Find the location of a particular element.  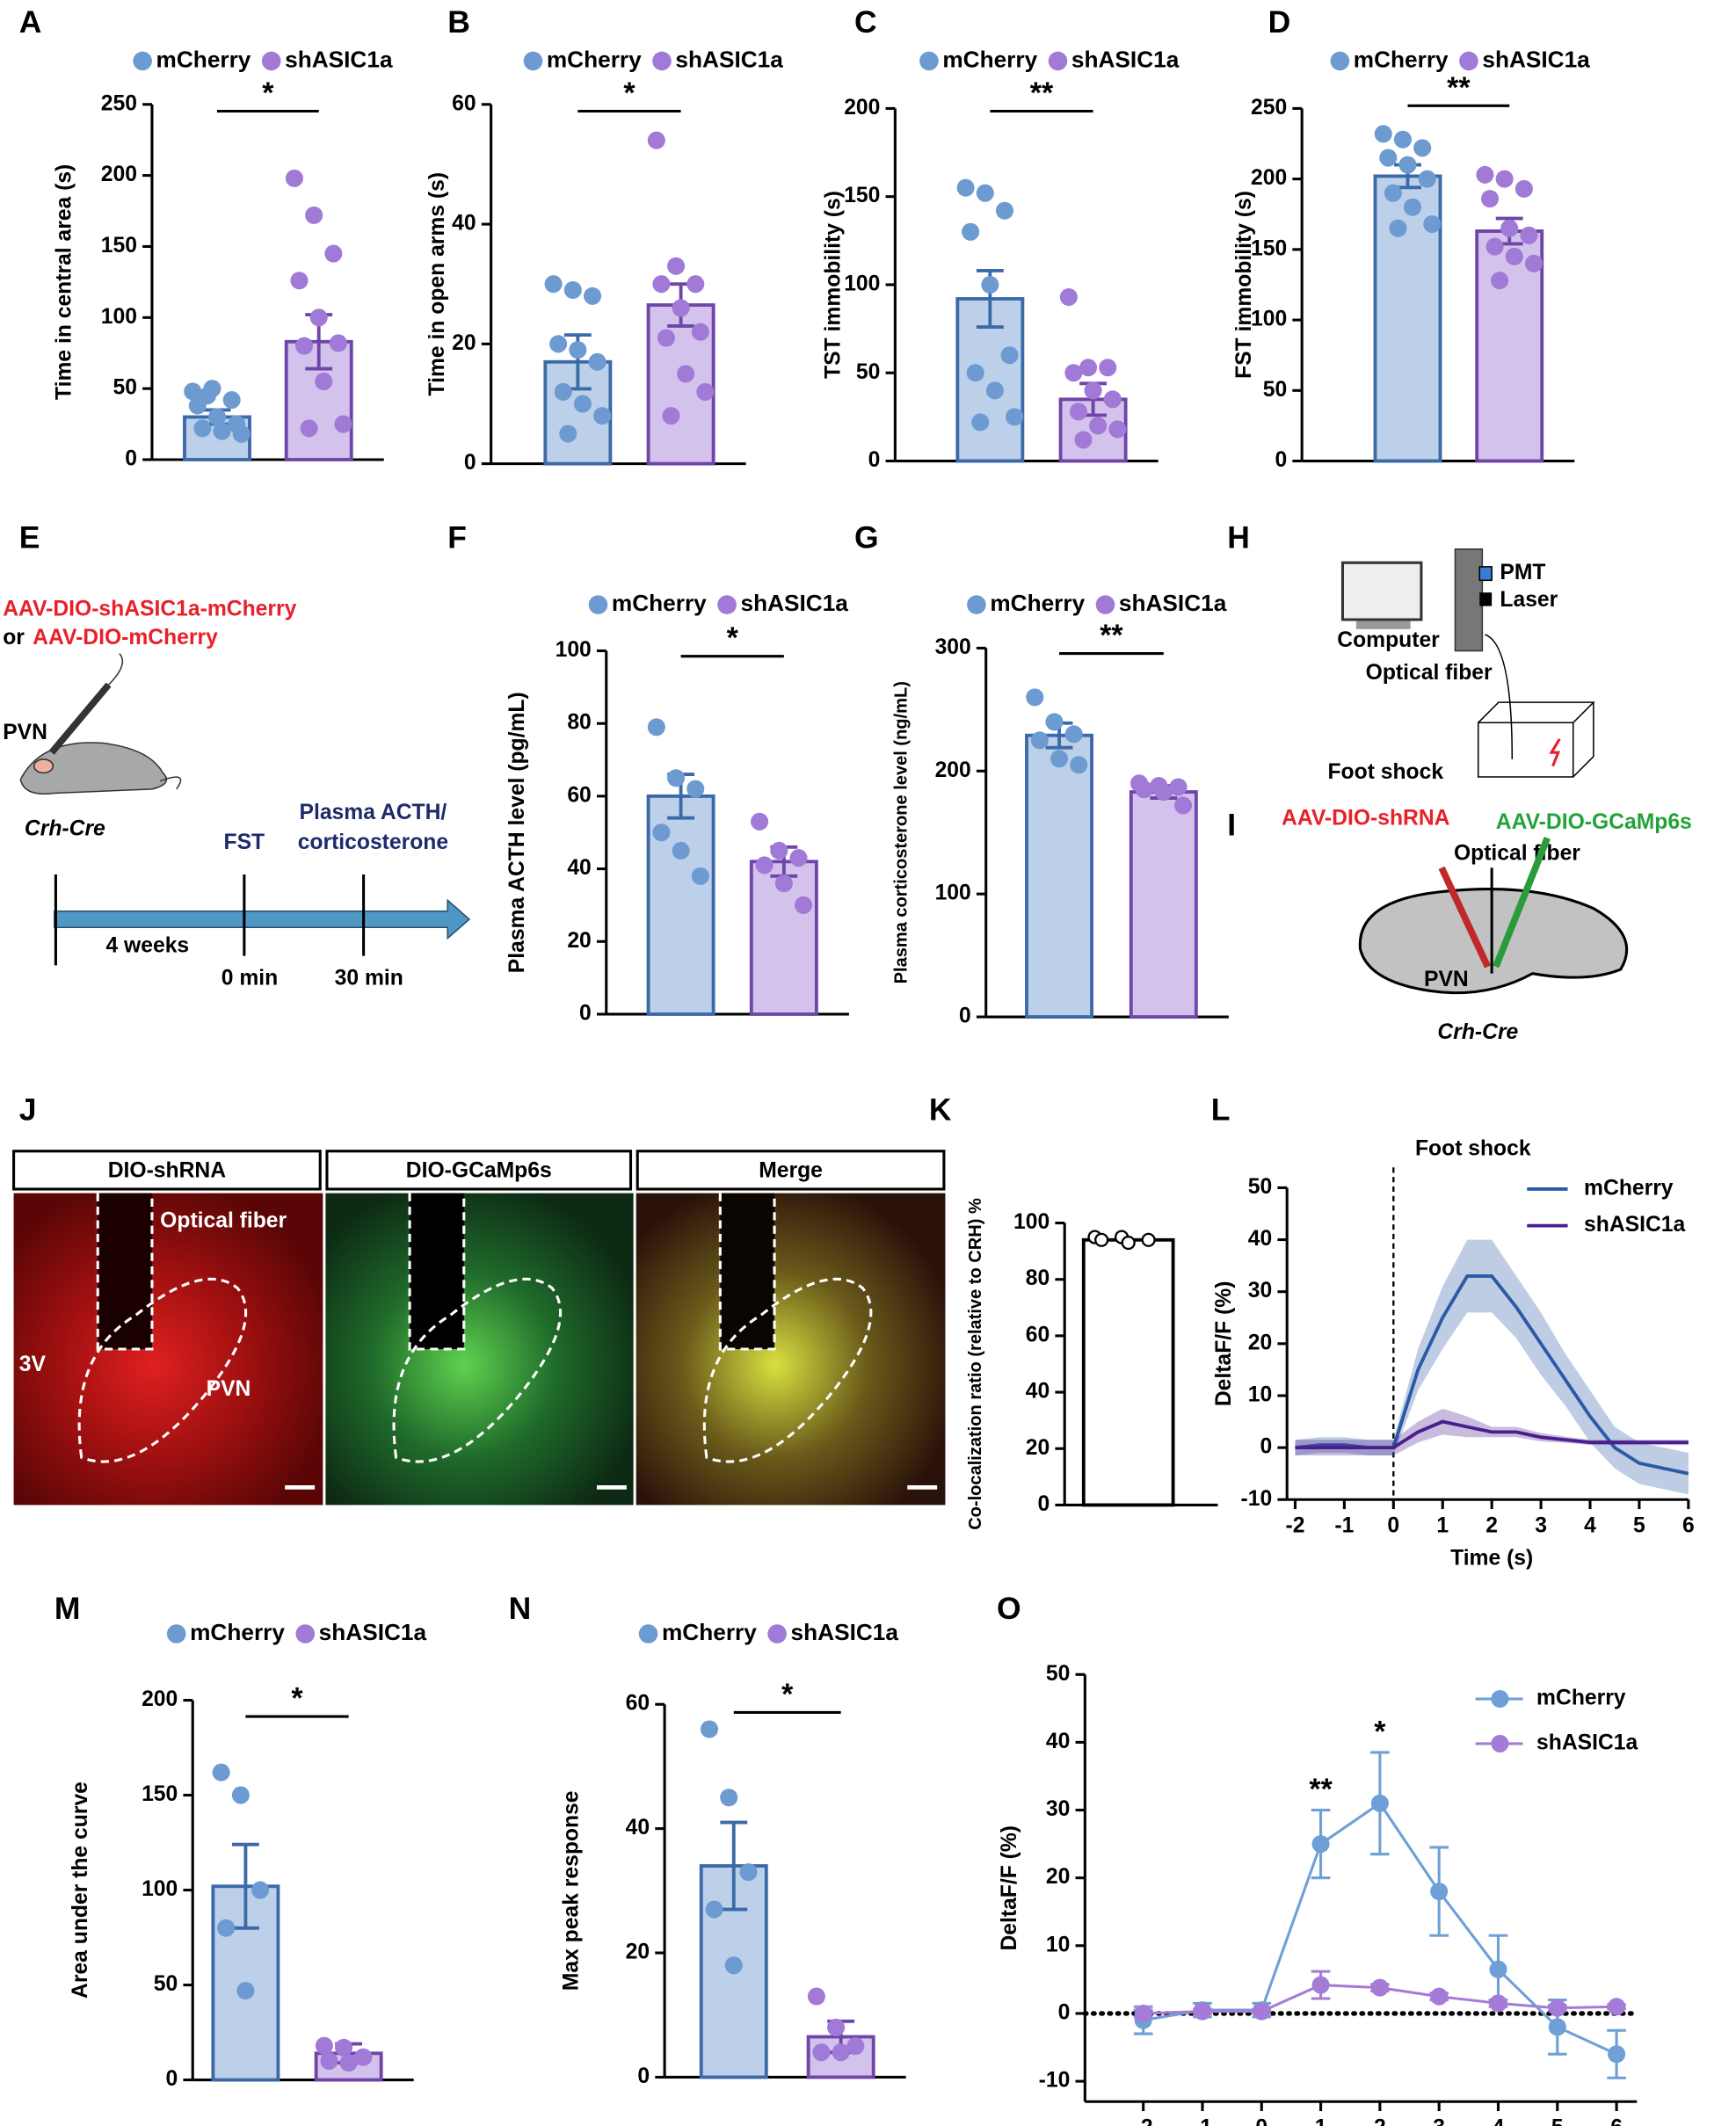

shock-icon is located at coordinates (1555, 752).